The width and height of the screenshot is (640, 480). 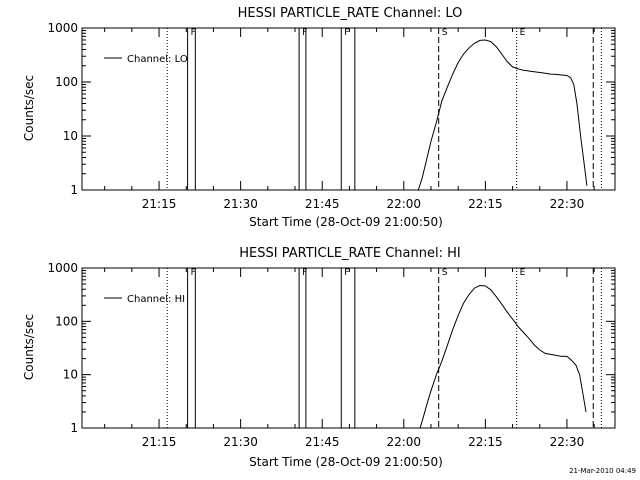 What do you see at coordinates (349, 253) in the screenshot?
I see `plot-title: HESSI PARTICLE_RATE Channel: HI` at bounding box center [349, 253].